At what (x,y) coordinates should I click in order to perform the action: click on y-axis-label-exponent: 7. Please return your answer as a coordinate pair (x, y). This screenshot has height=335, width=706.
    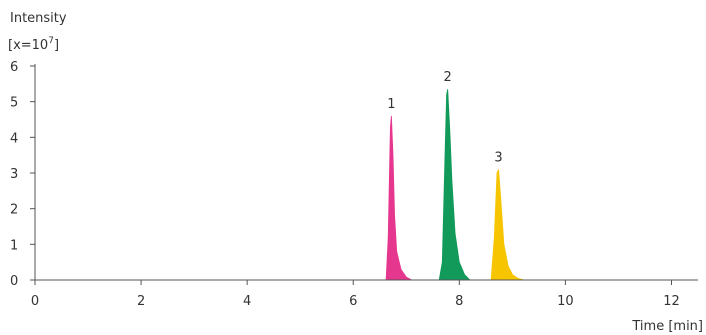
    Looking at the image, I should click on (51, 41).